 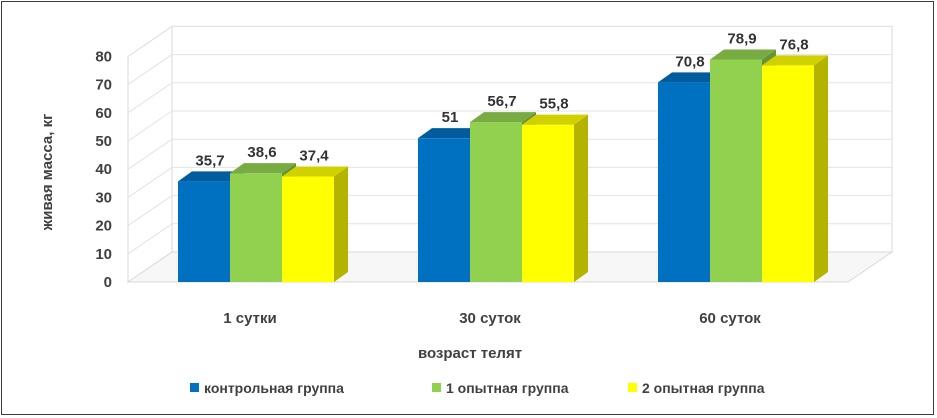 What do you see at coordinates (47, 173) in the screenshot?
I see `y-axis-title: живая масса, кг` at bounding box center [47, 173].